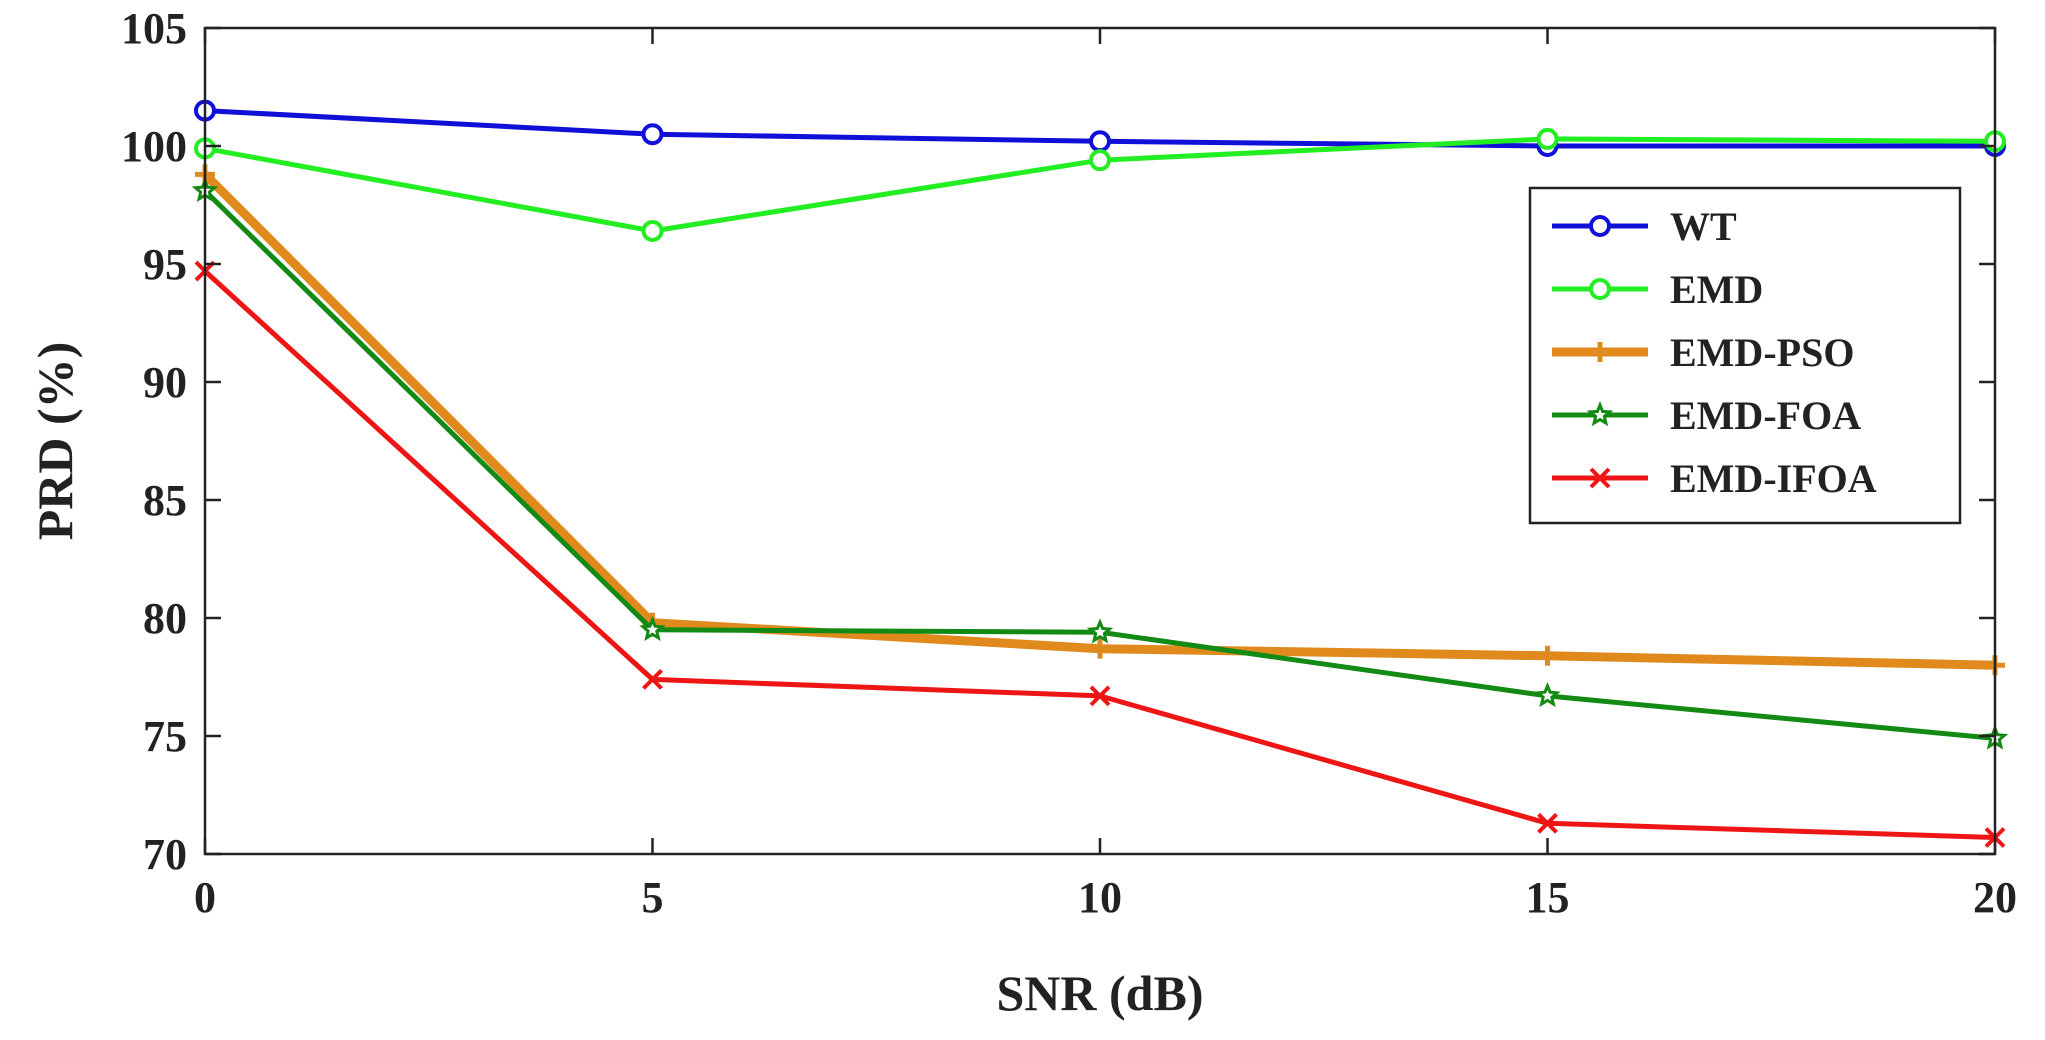 Image resolution: width=2045 pixels, height=1040 pixels. Describe the element at coordinates (154, 146) in the screenshot. I see `y-tick-label: 100` at that location.